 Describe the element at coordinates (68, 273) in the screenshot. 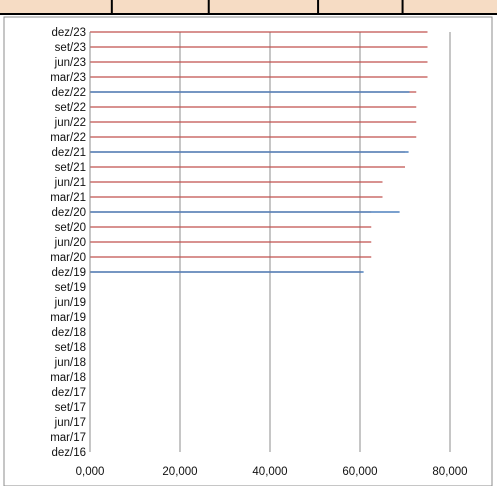

I see `y-tick-label: dez/19` at that location.